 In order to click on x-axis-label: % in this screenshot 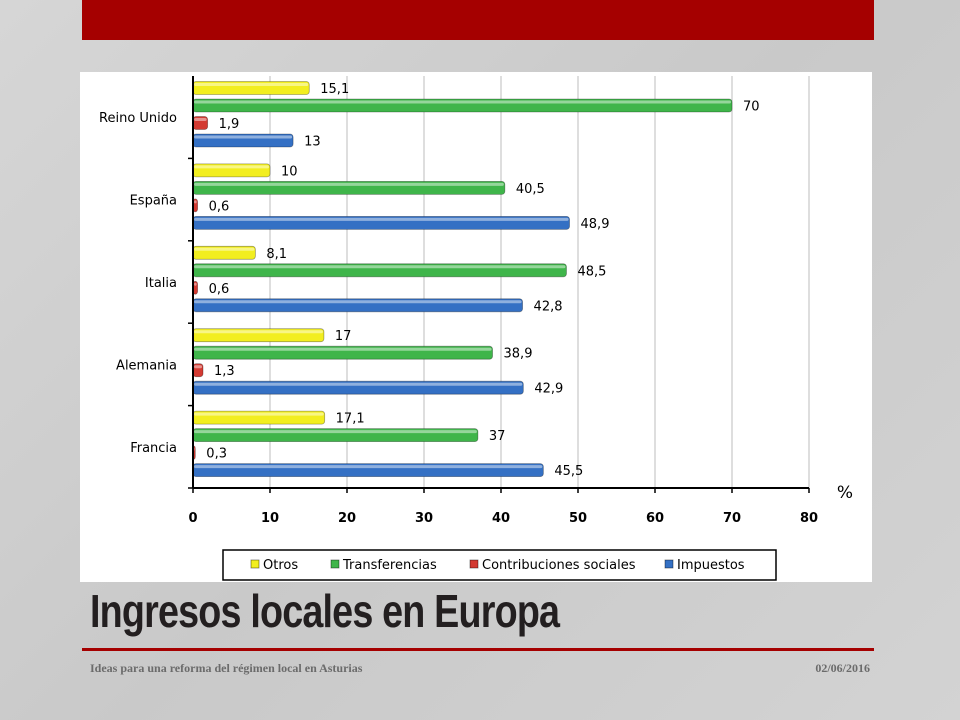, I will do `click(845, 493)`.